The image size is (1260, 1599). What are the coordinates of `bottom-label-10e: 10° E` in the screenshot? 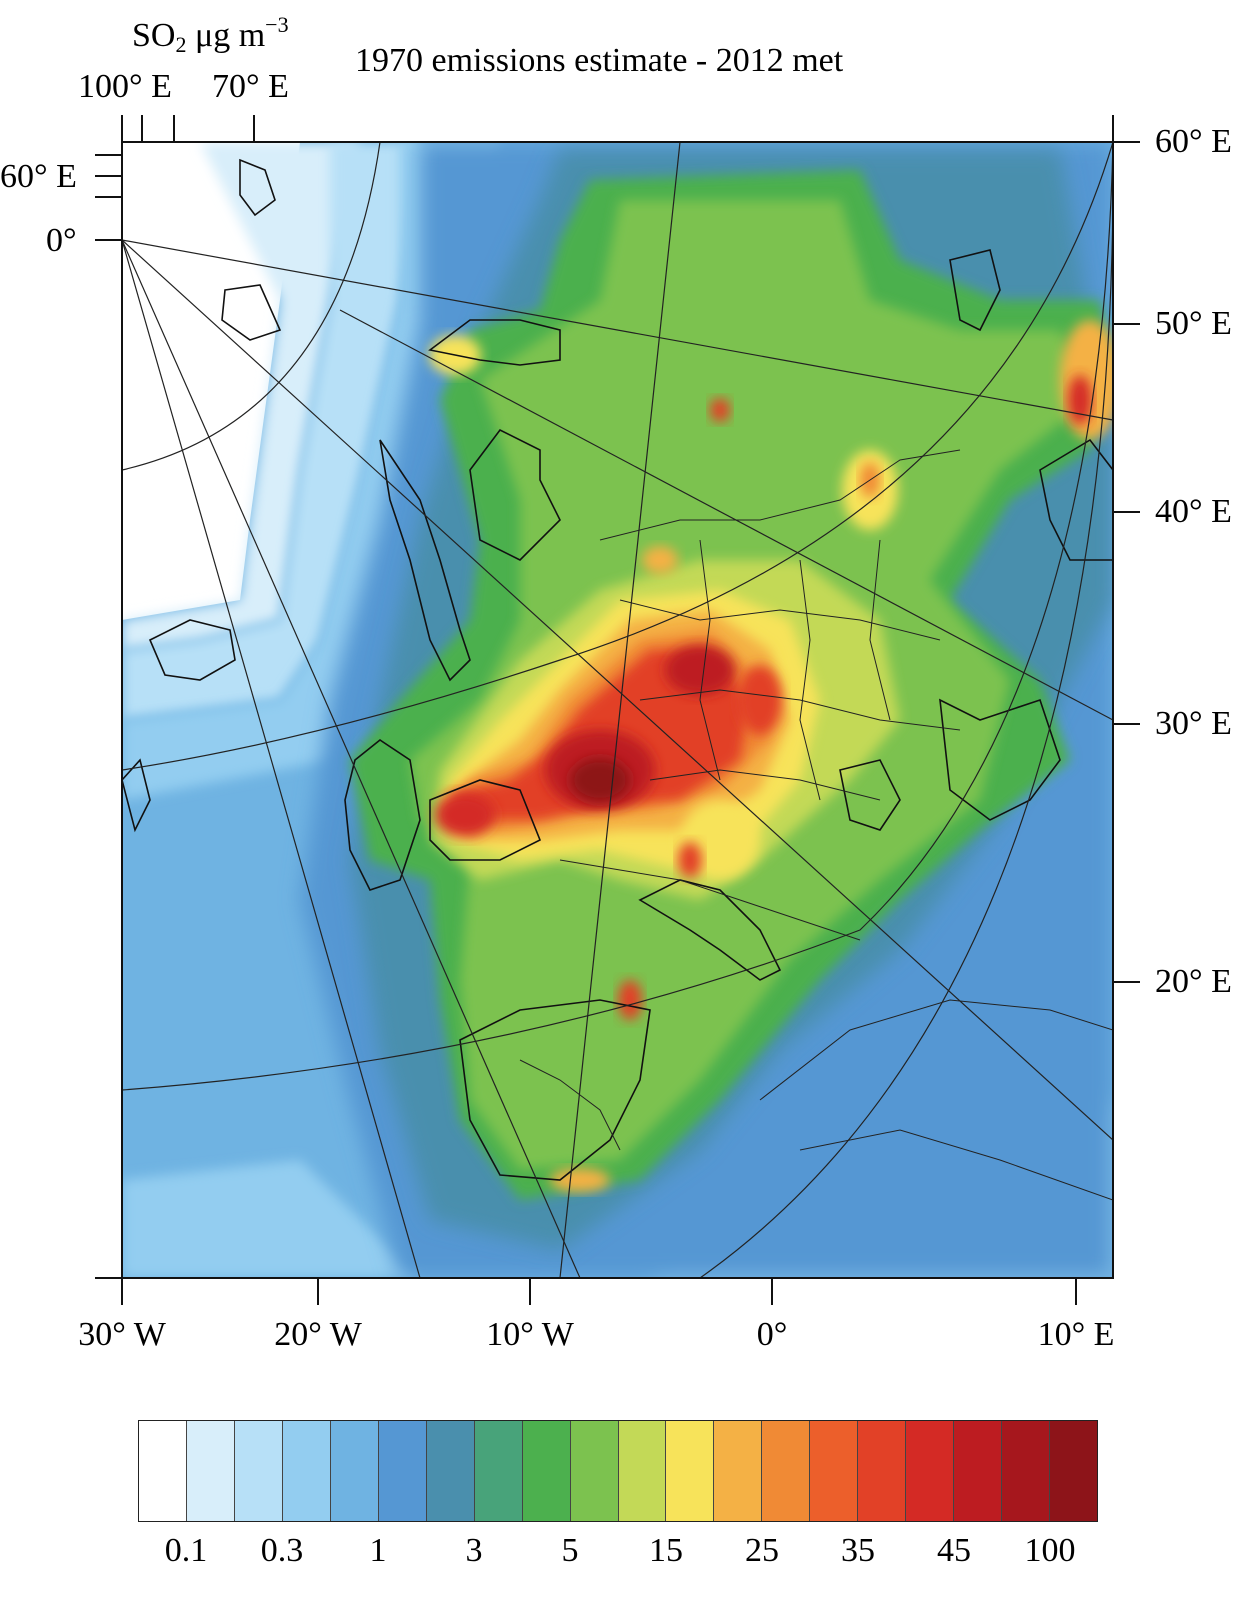 It's located at (1076, 1334).